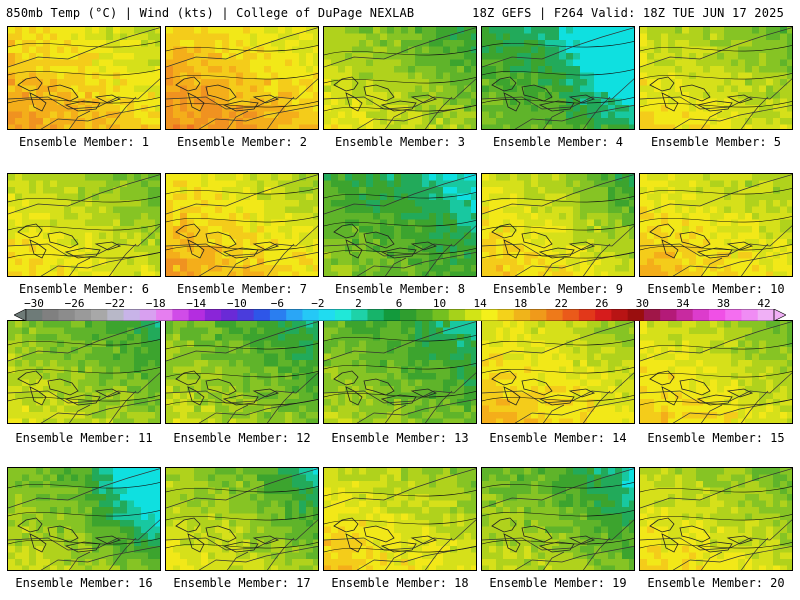  Describe the element at coordinates (242, 583) in the screenshot. I see `ensemble-member-label: Ensemble Member: 17` at that location.